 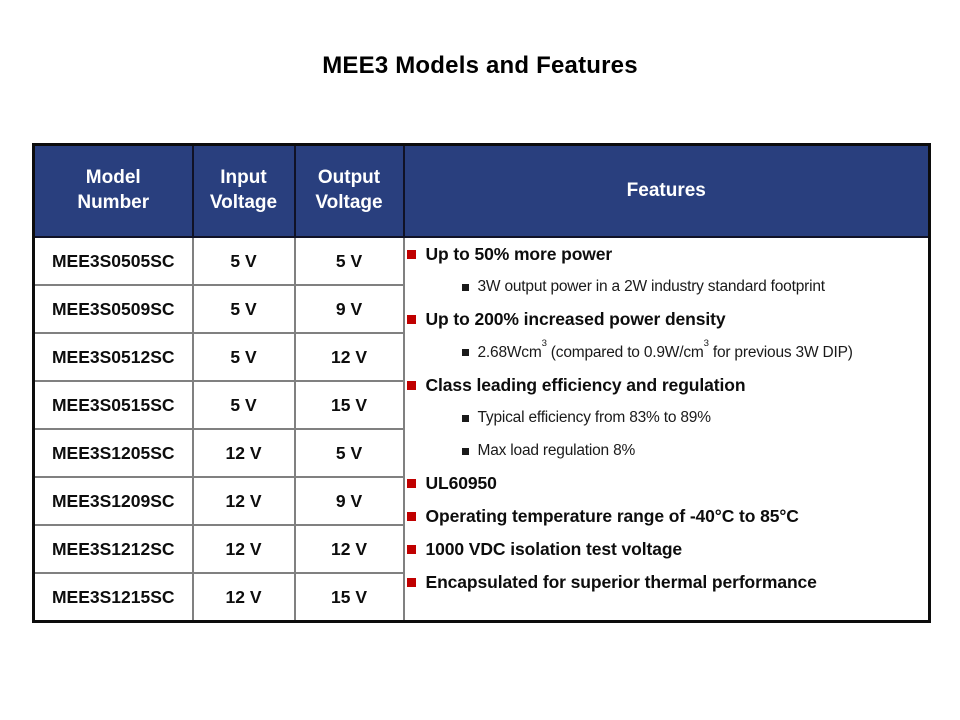 I want to click on table-row: MEE3S0509SC 5 V 9 V, so click(x=481, y=309).